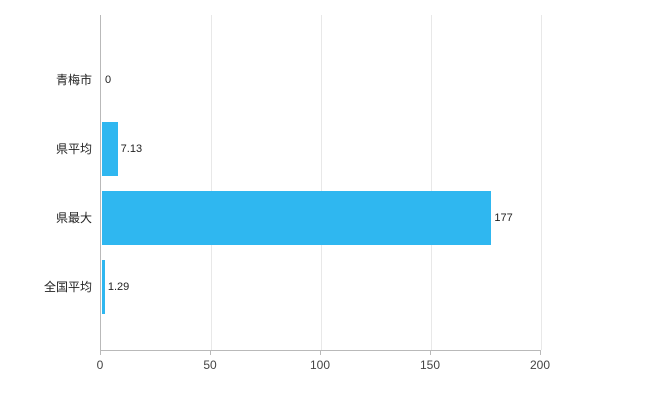 Image resolution: width=650 pixels, height=400 pixels. Describe the element at coordinates (67, 286) in the screenshot. I see `category-label: 全国平均` at that location.